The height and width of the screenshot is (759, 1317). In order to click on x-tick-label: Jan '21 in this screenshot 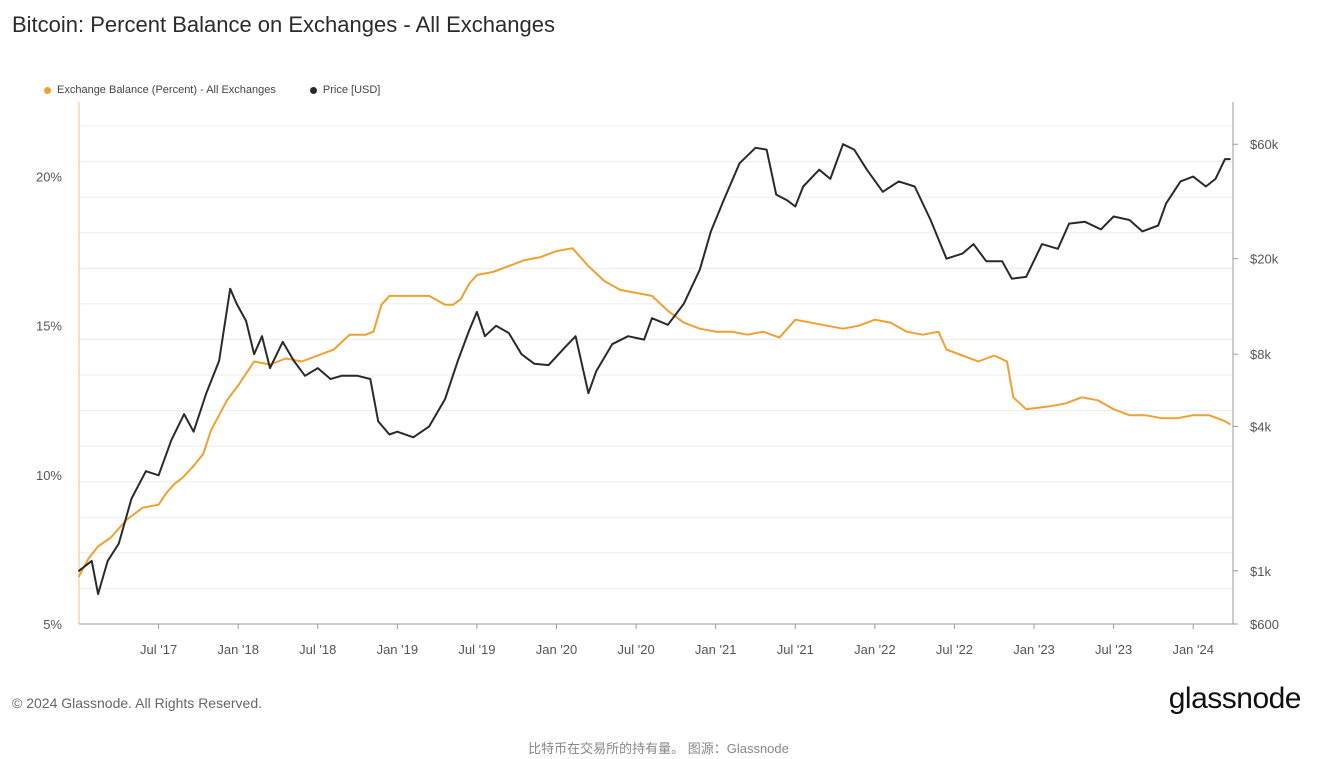, I will do `click(716, 649)`.